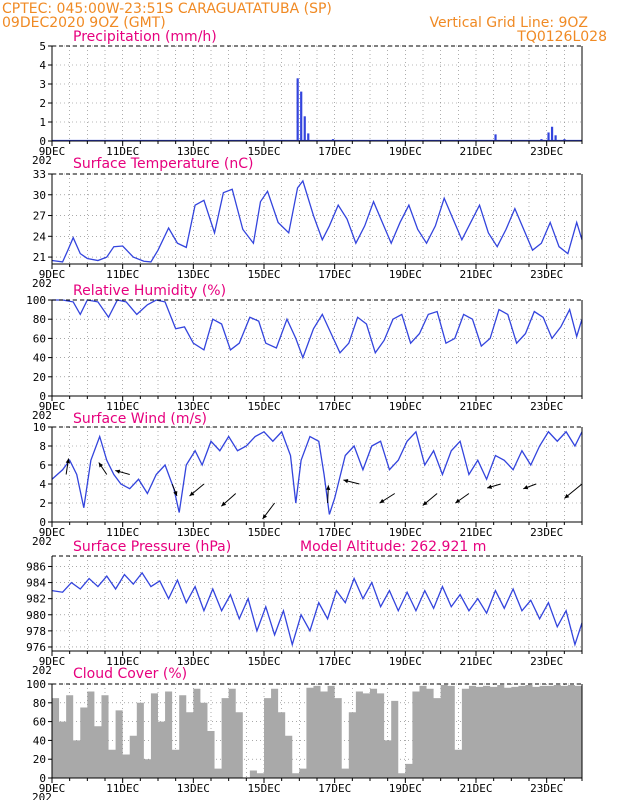 This screenshot has width=618, height=800. I want to click on y-tick-label: 982, so click(36, 599).